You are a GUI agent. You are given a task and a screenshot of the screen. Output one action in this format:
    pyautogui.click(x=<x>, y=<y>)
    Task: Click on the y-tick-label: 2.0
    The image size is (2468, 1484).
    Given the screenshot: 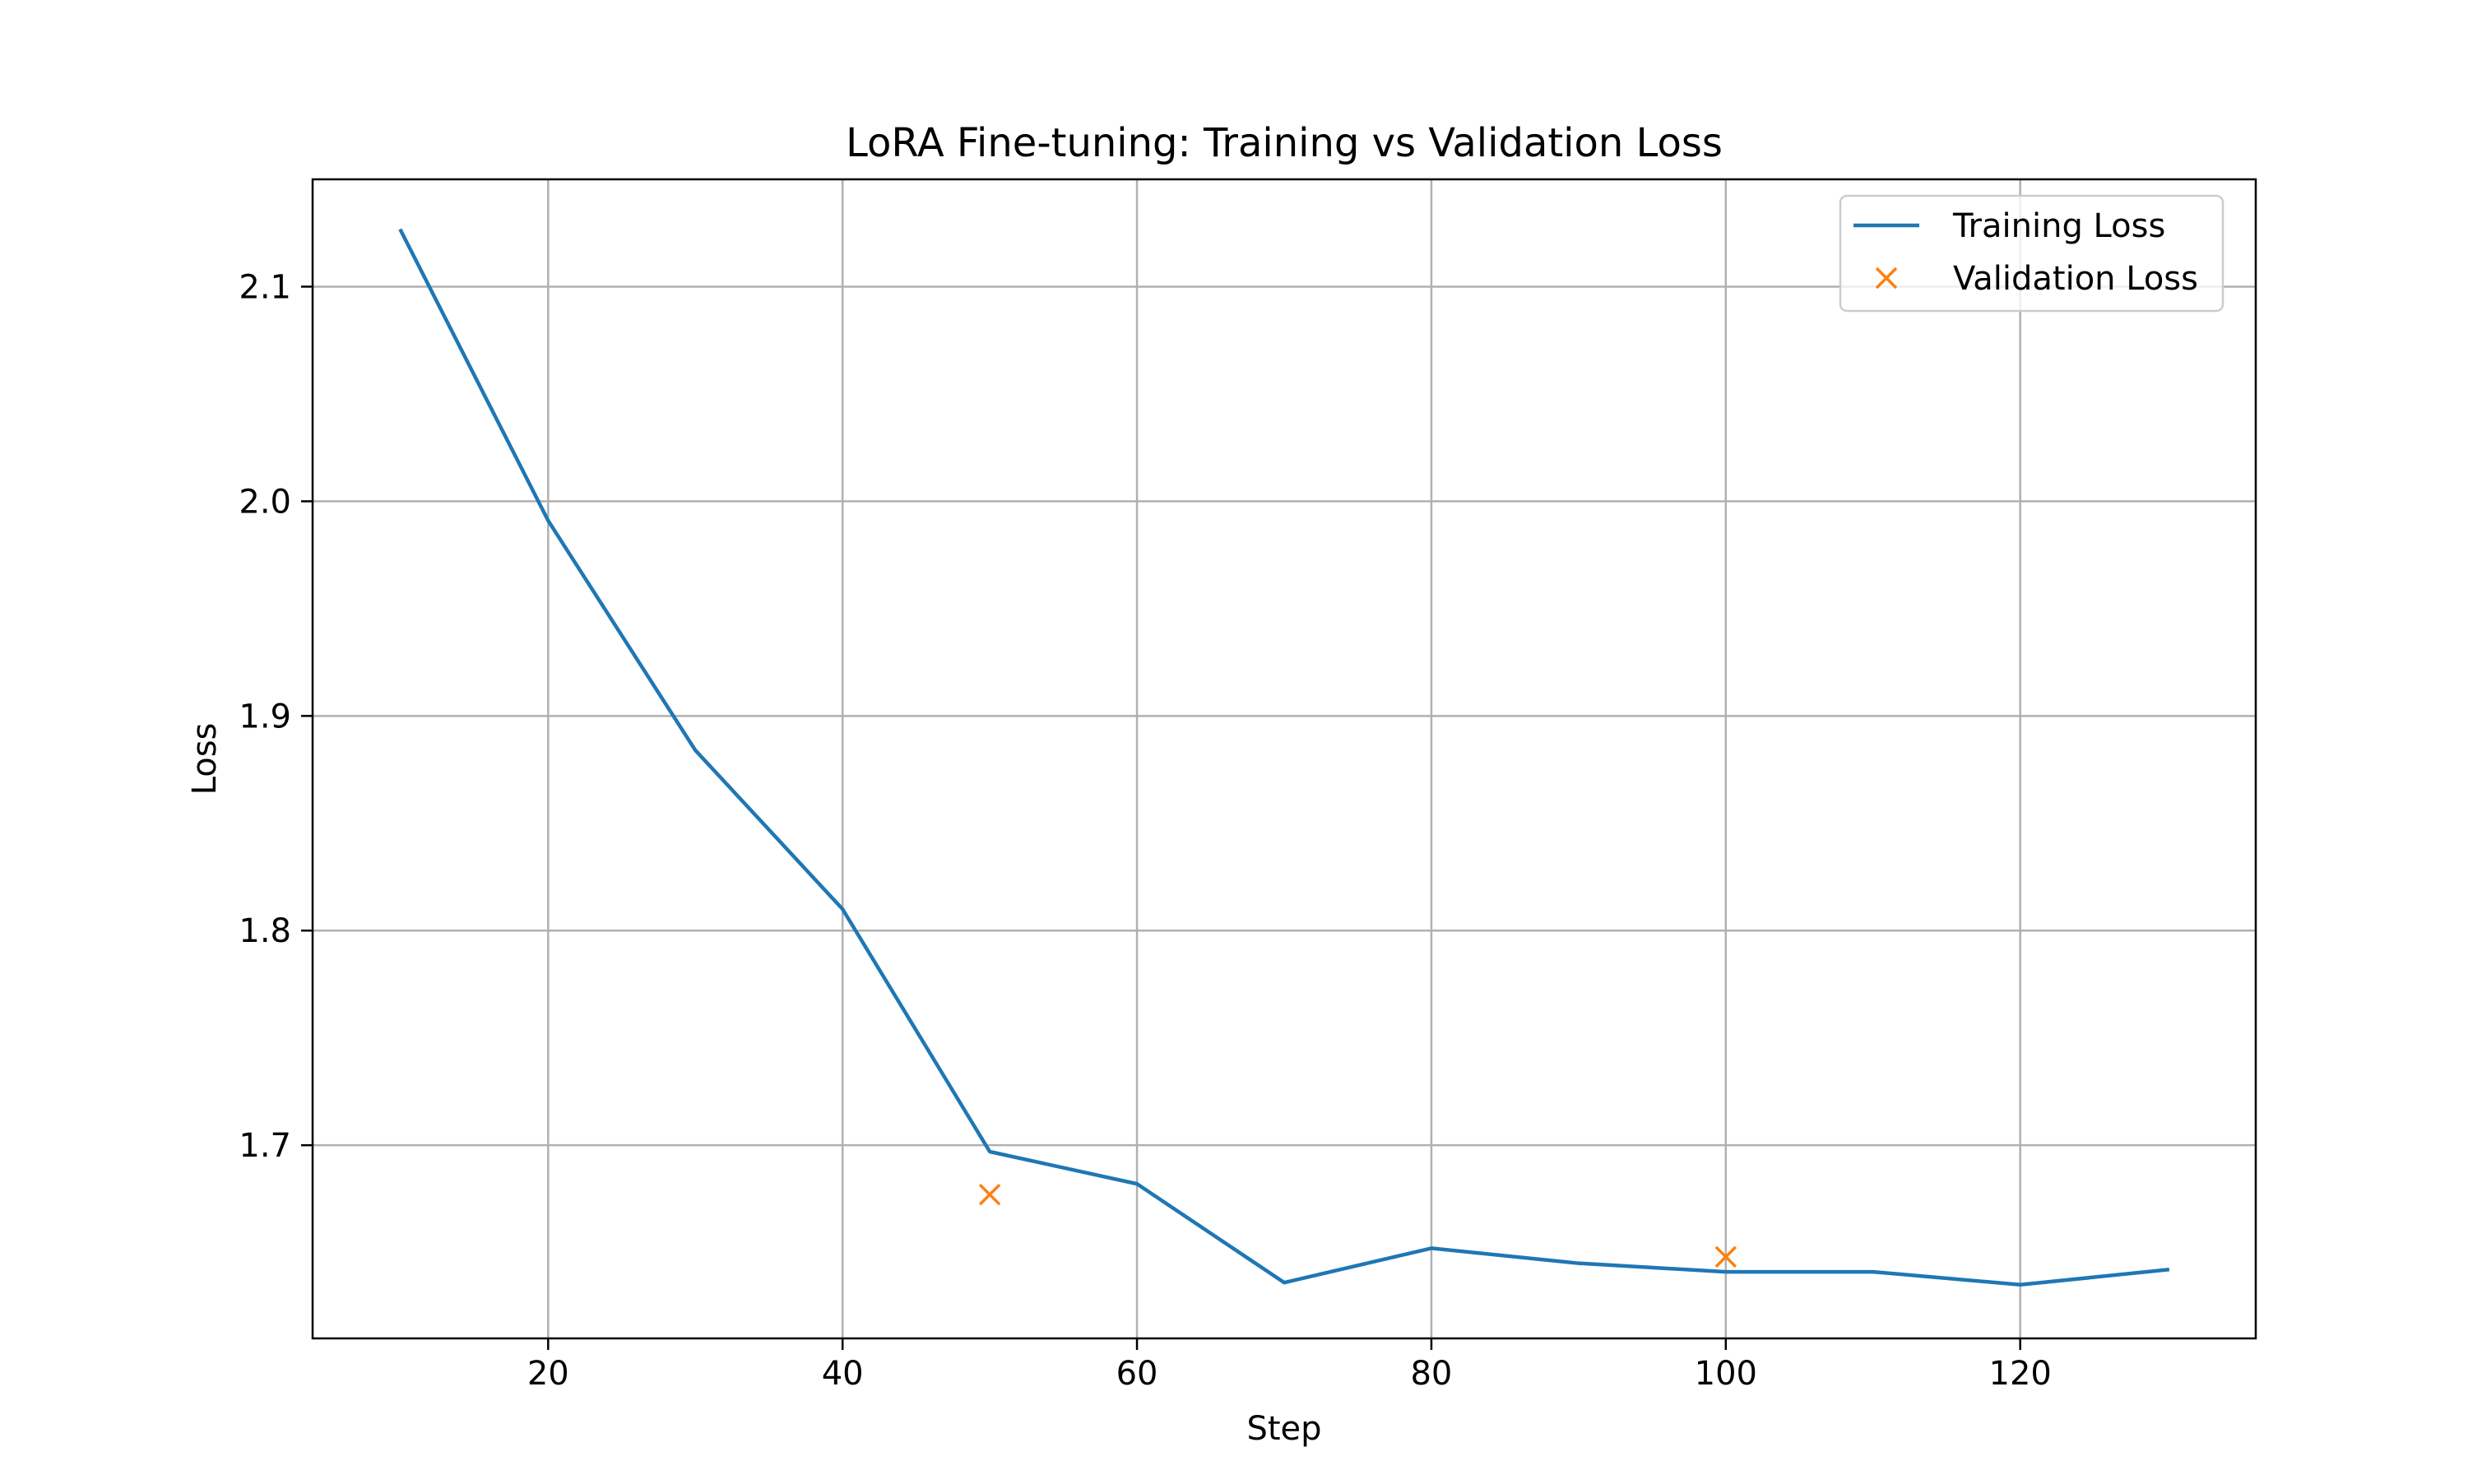 What is the action you would take?
    pyautogui.click(x=265, y=502)
    